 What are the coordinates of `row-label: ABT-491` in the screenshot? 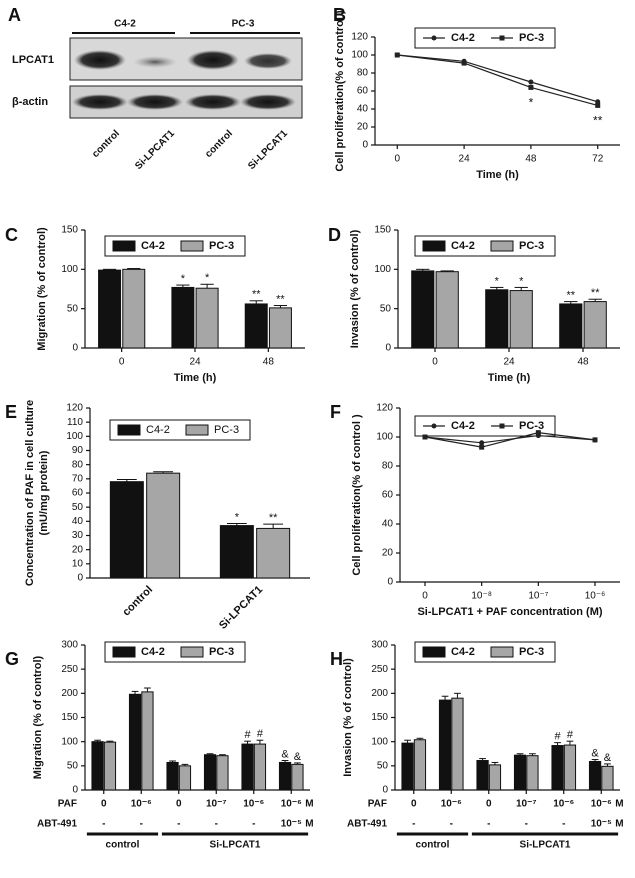 It's located at (57, 824).